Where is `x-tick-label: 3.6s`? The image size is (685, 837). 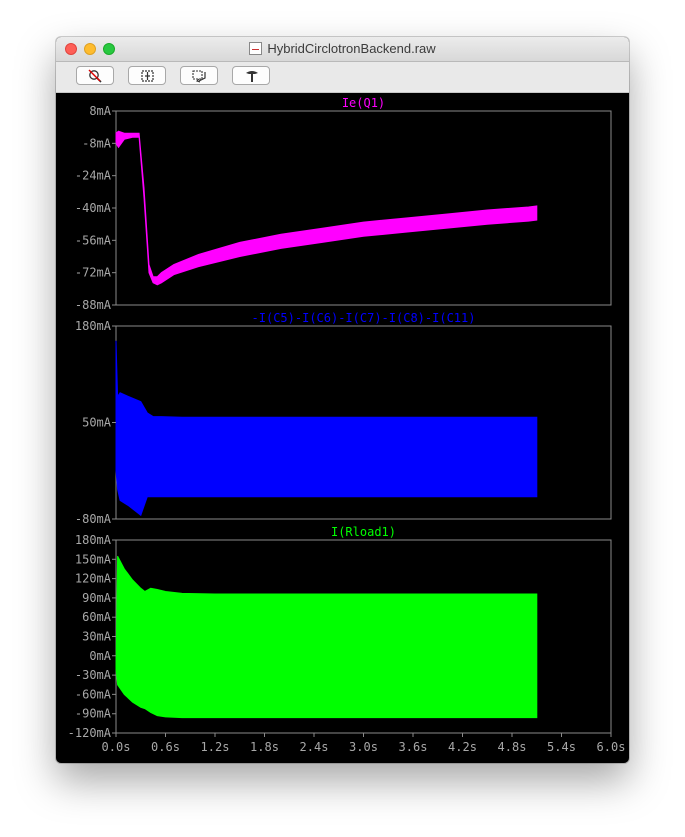 x-tick-label: 3.6s is located at coordinates (413, 747).